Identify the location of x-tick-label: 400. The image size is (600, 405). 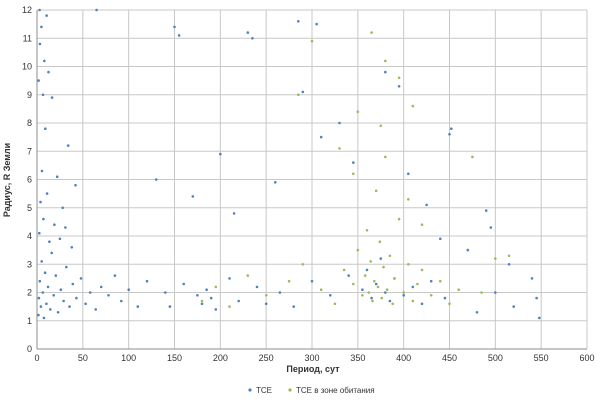
(403, 358).